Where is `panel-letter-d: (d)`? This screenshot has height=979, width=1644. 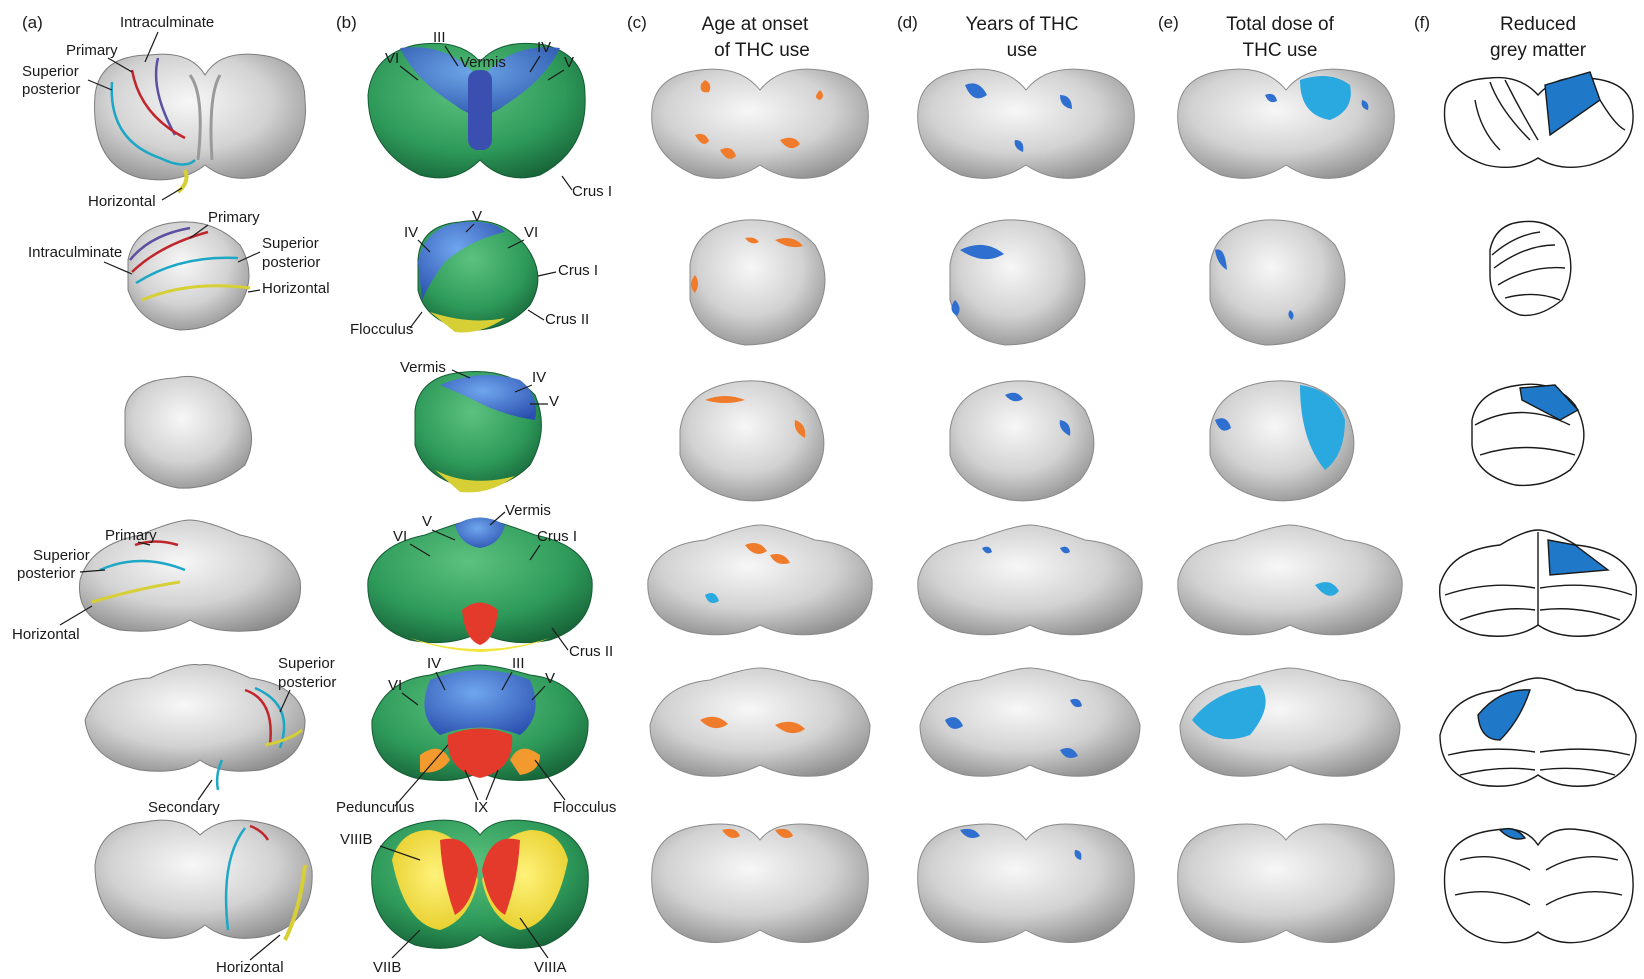
panel-letter-d: (d) is located at coordinates (907, 22).